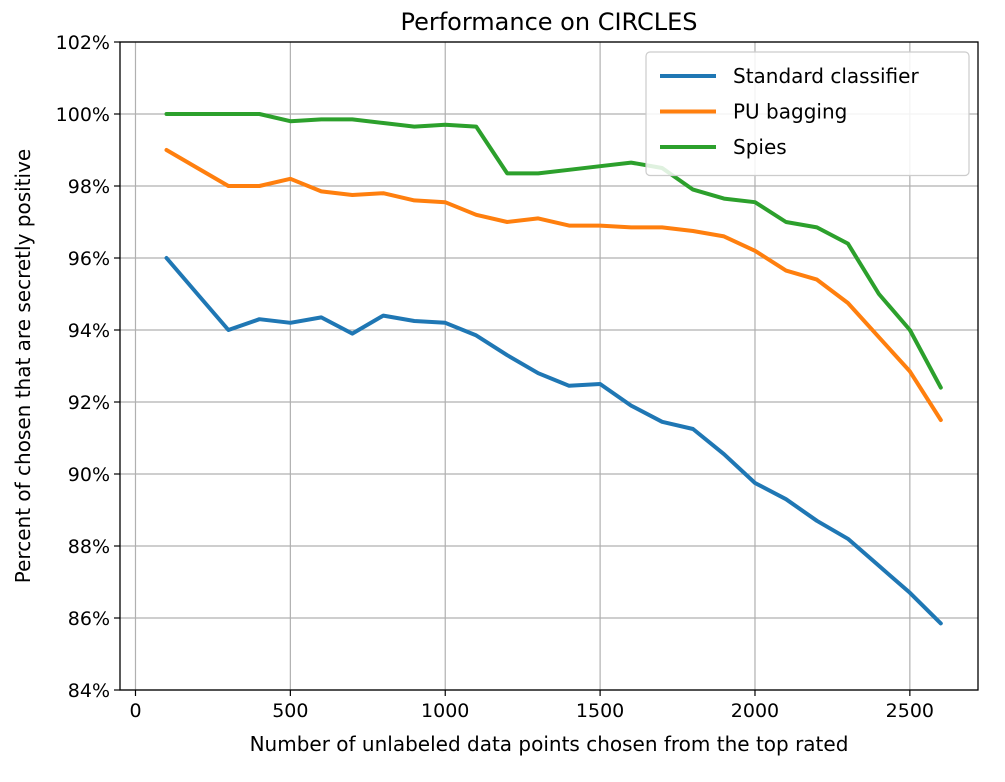 This screenshot has width=1005, height=782. I want to click on legend-label: Spies, so click(760, 147).